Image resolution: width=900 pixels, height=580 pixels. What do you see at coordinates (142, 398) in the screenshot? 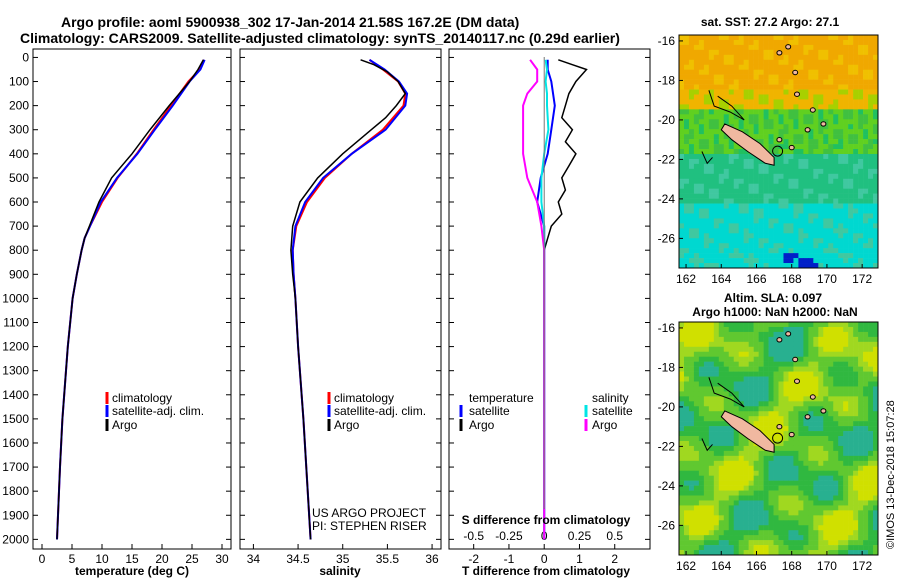
I see `legend-label-climatology: climatology` at bounding box center [142, 398].